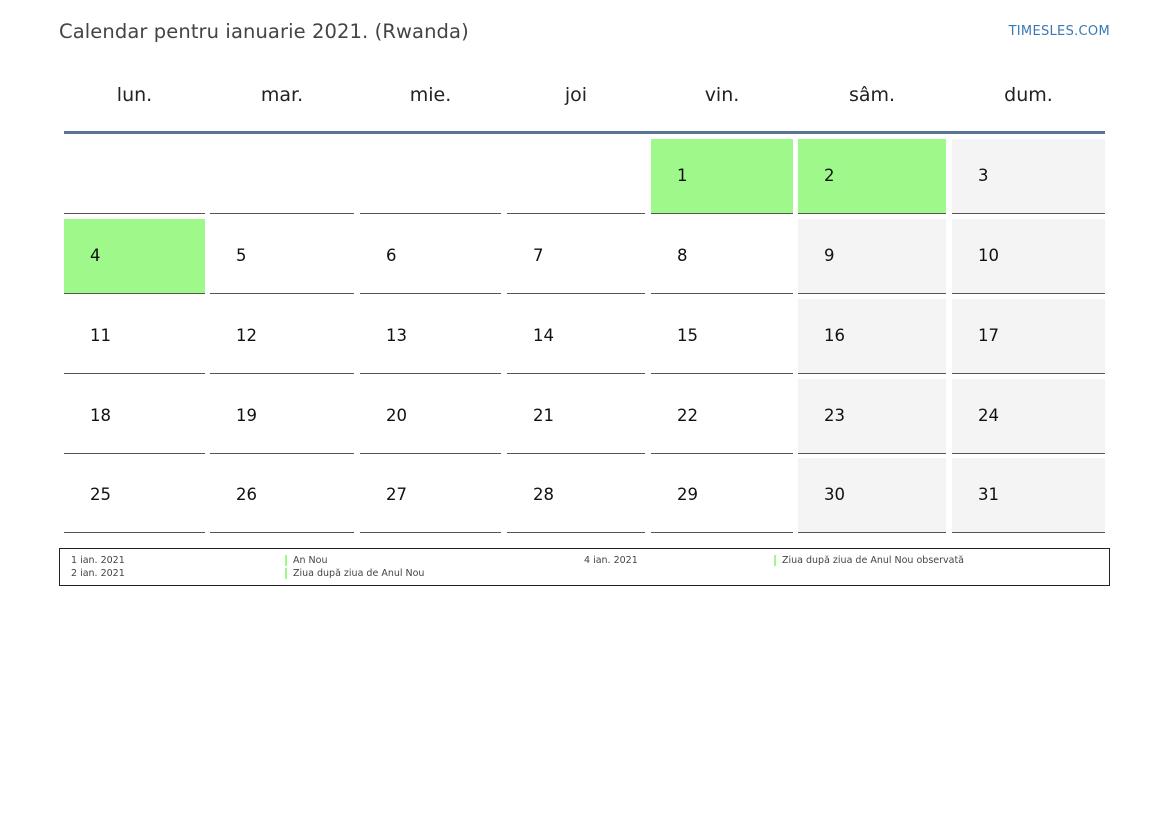  Describe the element at coordinates (687, 494) in the screenshot. I see `day-number: 29` at that location.